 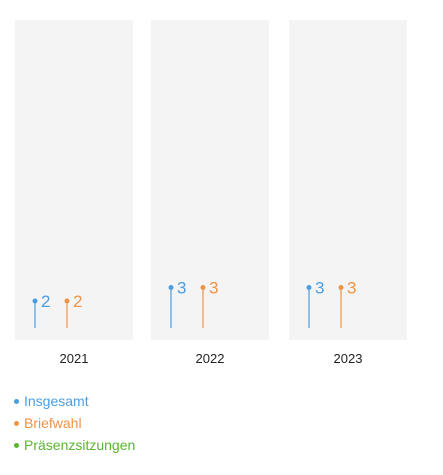 I want to click on x-tick-label: 2021, so click(x=74, y=358).